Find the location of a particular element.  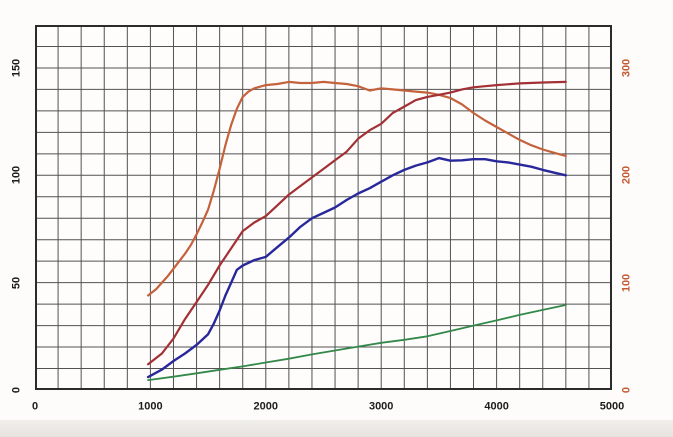

x-tick-label: 1000 is located at coordinates (150, 406).